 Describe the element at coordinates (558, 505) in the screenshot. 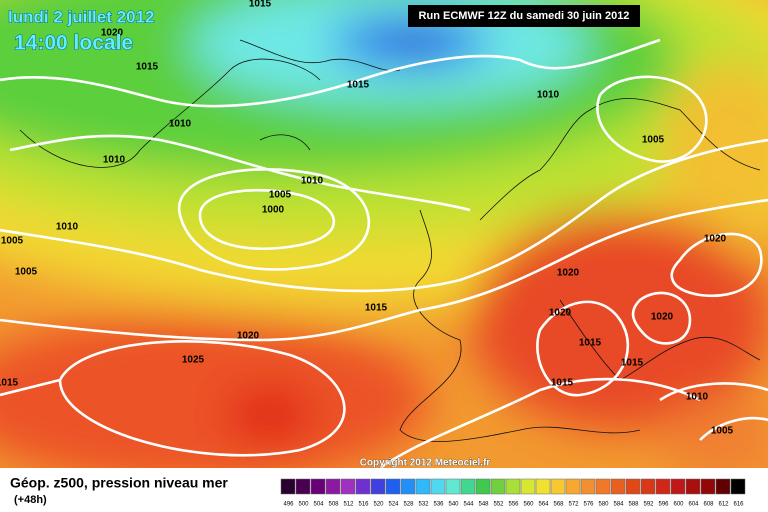

I see `scale-label: 568` at that location.